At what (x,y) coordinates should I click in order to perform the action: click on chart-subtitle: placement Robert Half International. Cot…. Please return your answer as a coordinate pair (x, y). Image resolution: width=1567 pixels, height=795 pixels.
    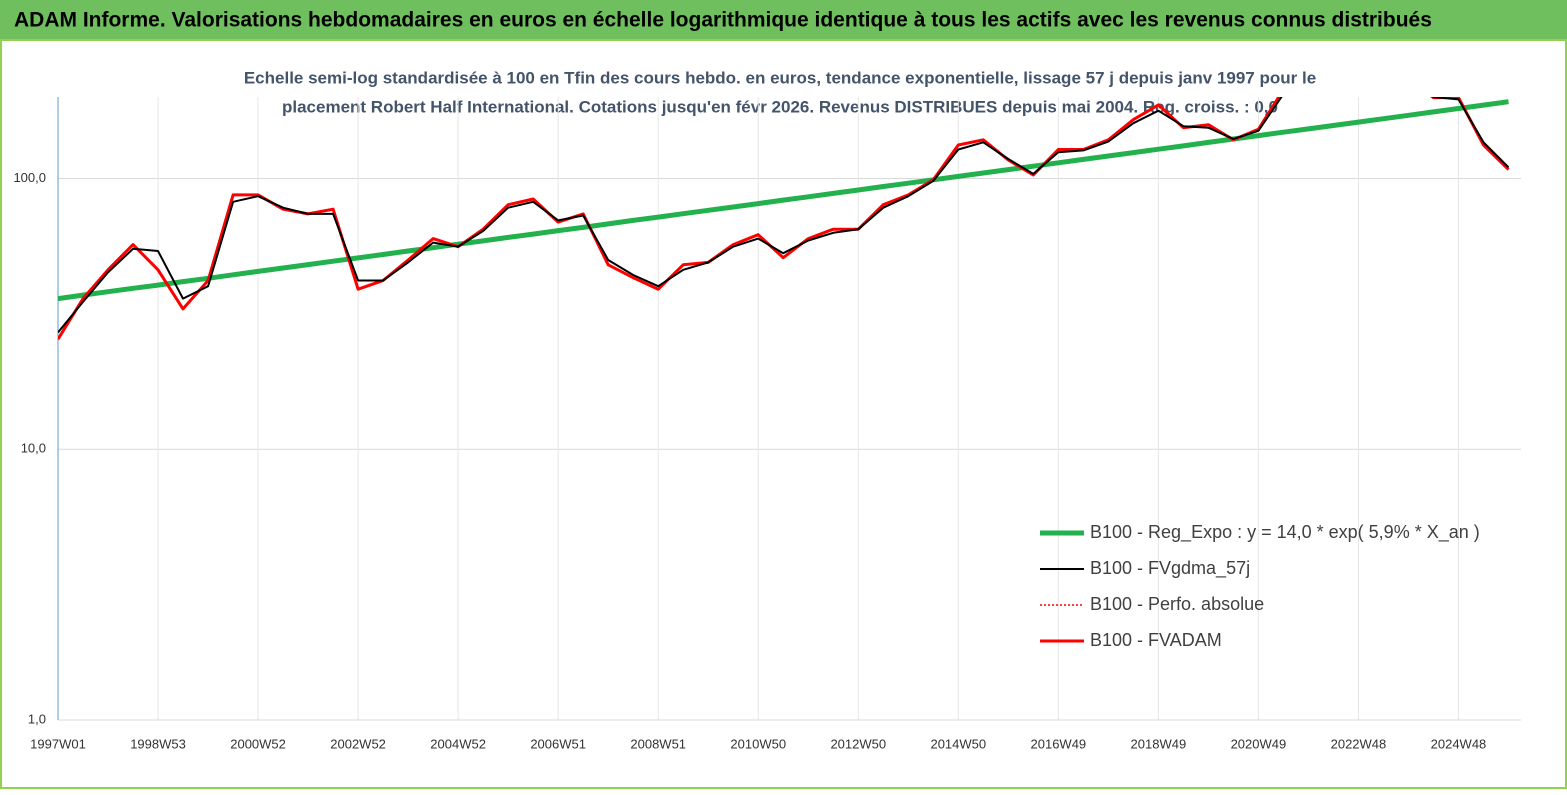
    Looking at the image, I should click on (780, 106).